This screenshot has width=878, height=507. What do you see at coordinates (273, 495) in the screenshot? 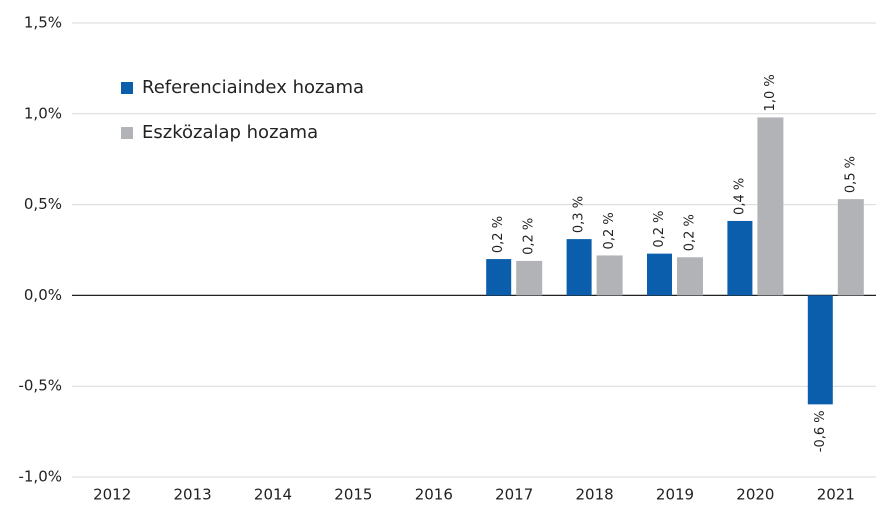
I see `x-tick-label: 2014` at bounding box center [273, 495].